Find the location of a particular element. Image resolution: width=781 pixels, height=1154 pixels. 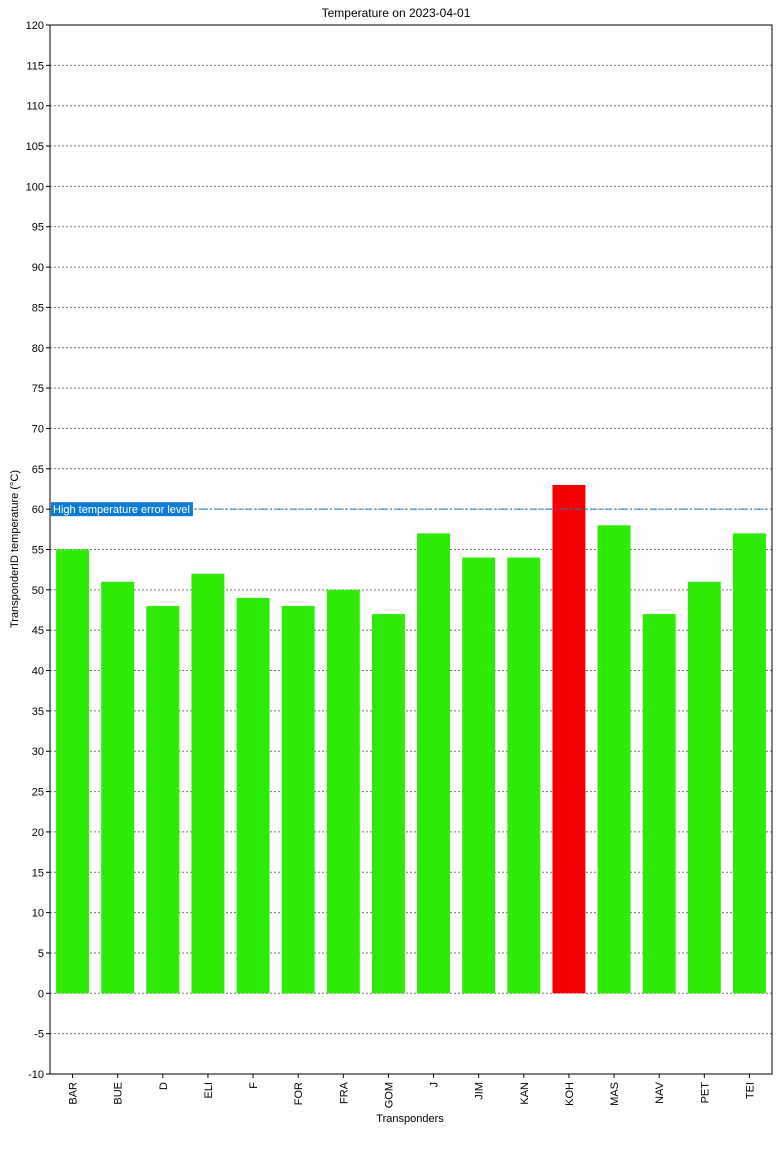

y-tick-label: 5 is located at coordinates (41, 954).